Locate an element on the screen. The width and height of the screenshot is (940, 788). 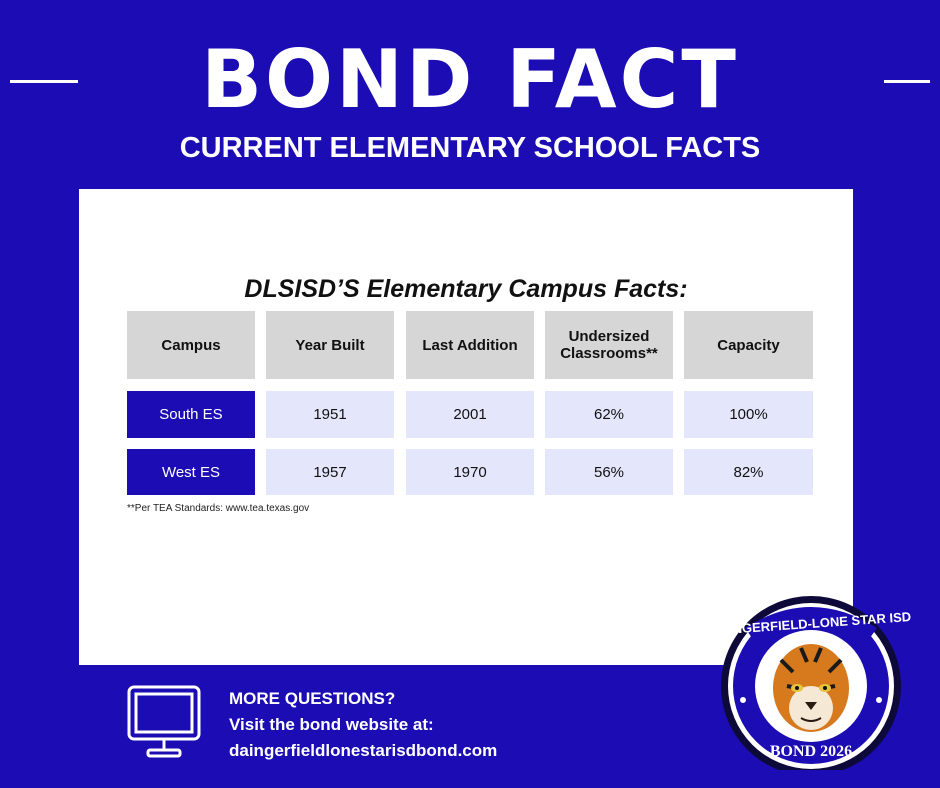
contact-heading: MORE QUESTIONS? is located at coordinates (312, 698).